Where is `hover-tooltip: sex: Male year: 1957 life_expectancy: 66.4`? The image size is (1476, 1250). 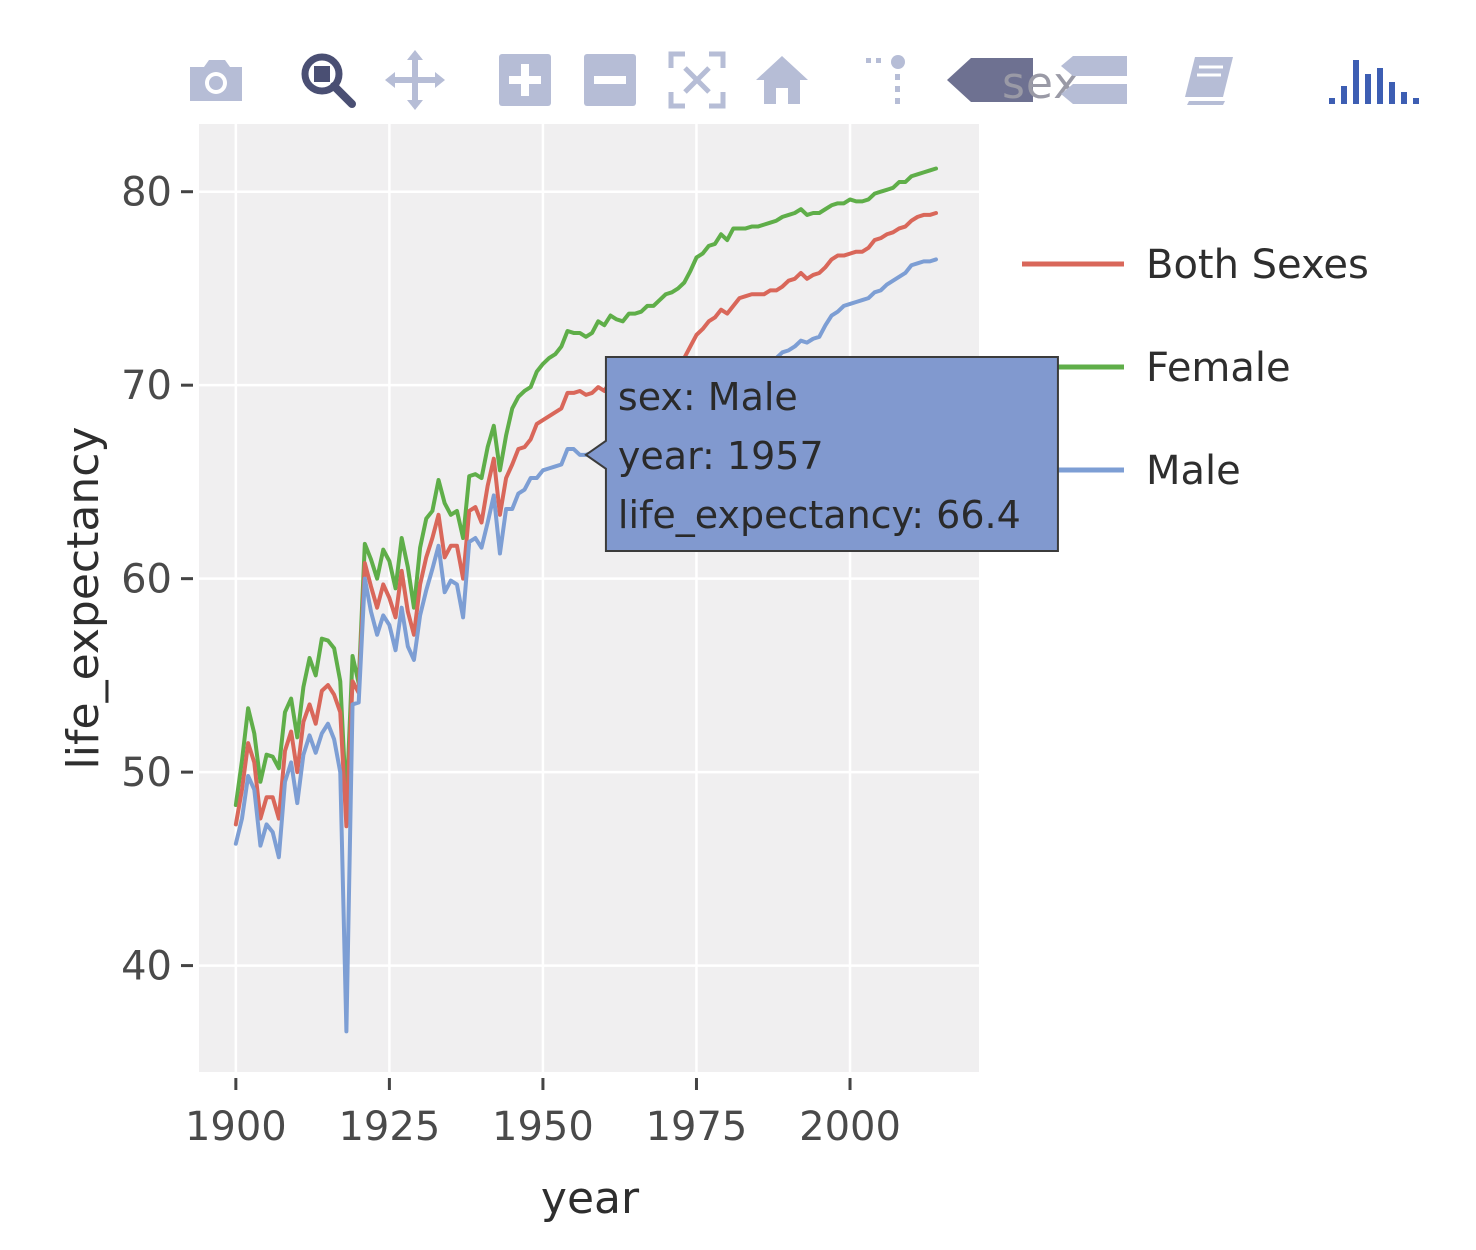 hover-tooltip: sex: Male year: 1957 life_expectancy: 66.4 is located at coordinates (821, 454).